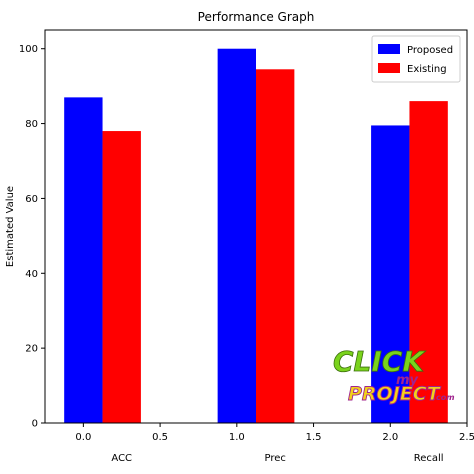 Image resolution: width=474 pixels, height=474 pixels. Describe the element at coordinates (428, 262) in the screenshot. I see `bar-existing-recall` at that location.